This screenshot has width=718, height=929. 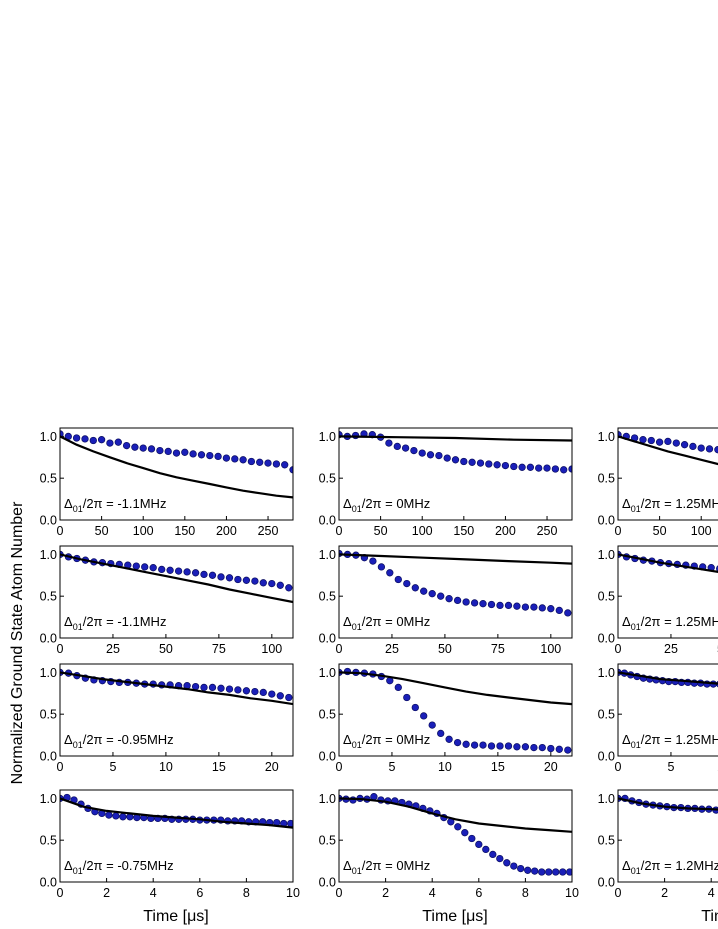 What do you see at coordinates (167, 482) in the screenshot?
I see `panel-r0-c0: 0.0 0.5 1.0 0 50 100 150 200 250 Δ01/2π = -1.1MHz` at bounding box center [167, 482].